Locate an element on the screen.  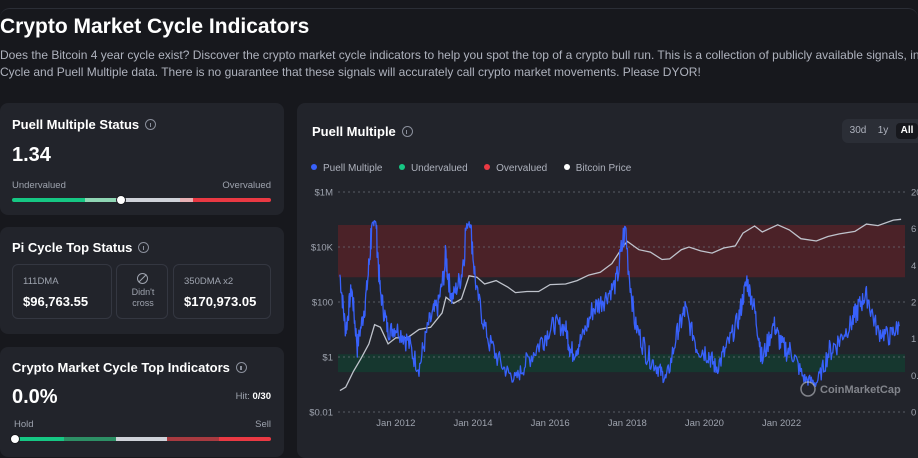
gauge-segment-dark-red is located at coordinates (193, 439).